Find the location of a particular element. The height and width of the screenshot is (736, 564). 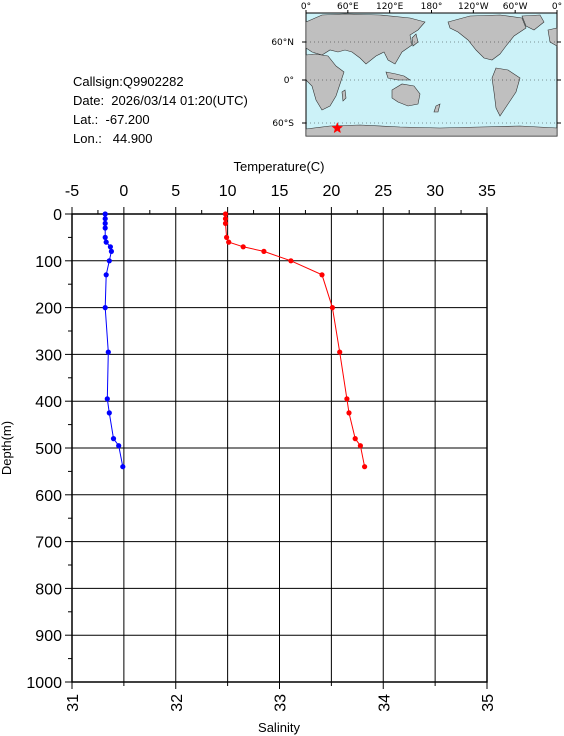

longitude-text: Lon.: 44.900 is located at coordinates (113, 138).